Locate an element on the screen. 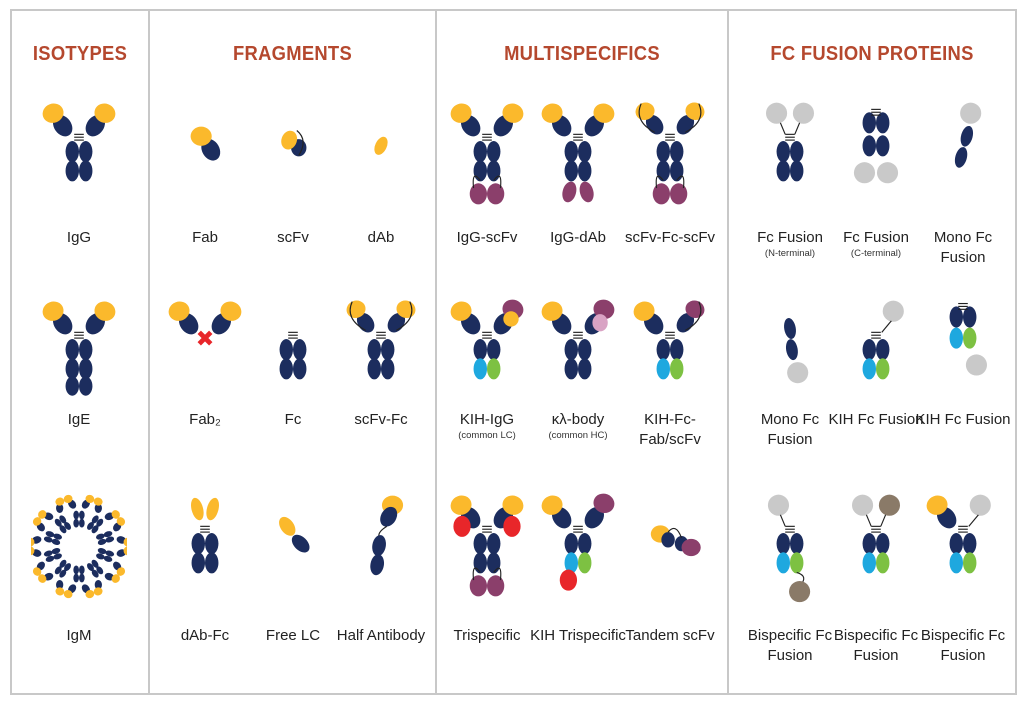 This screenshot has height=704, width=1024. format-name: dAb-Fc is located at coordinates (205, 635).